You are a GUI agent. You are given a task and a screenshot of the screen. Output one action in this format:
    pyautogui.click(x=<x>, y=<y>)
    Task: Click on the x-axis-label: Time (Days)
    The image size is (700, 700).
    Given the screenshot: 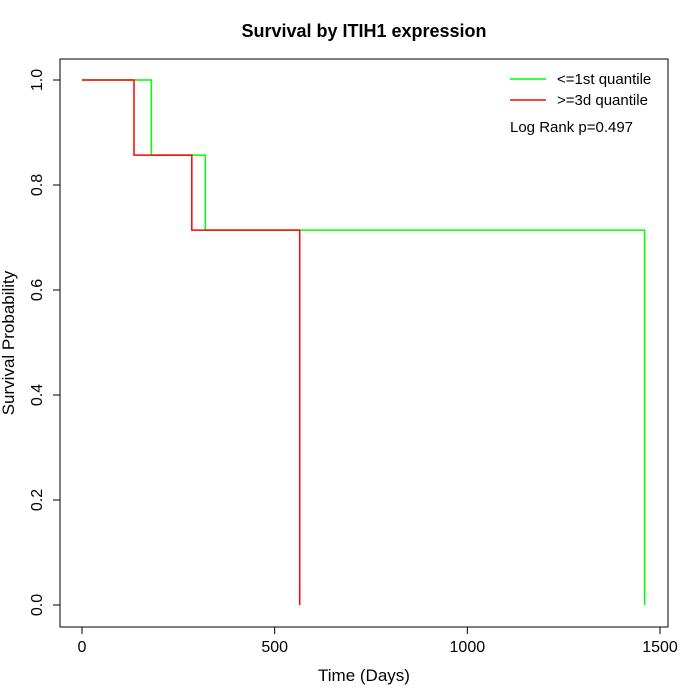 What is the action you would take?
    pyautogui.click(x=364, y=675)
    